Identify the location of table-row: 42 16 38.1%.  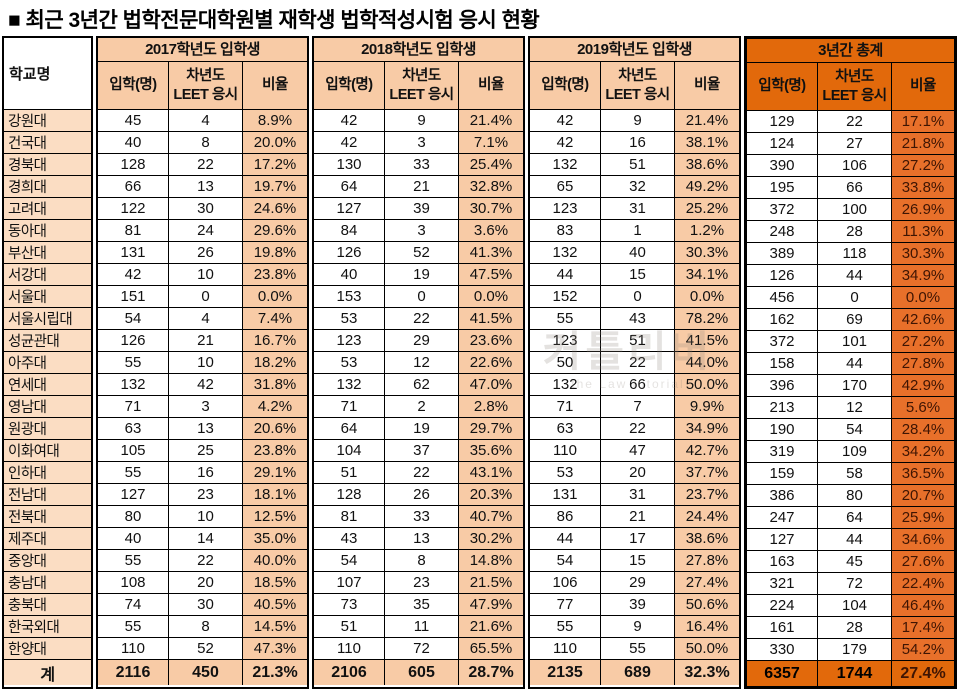
(634, 143).